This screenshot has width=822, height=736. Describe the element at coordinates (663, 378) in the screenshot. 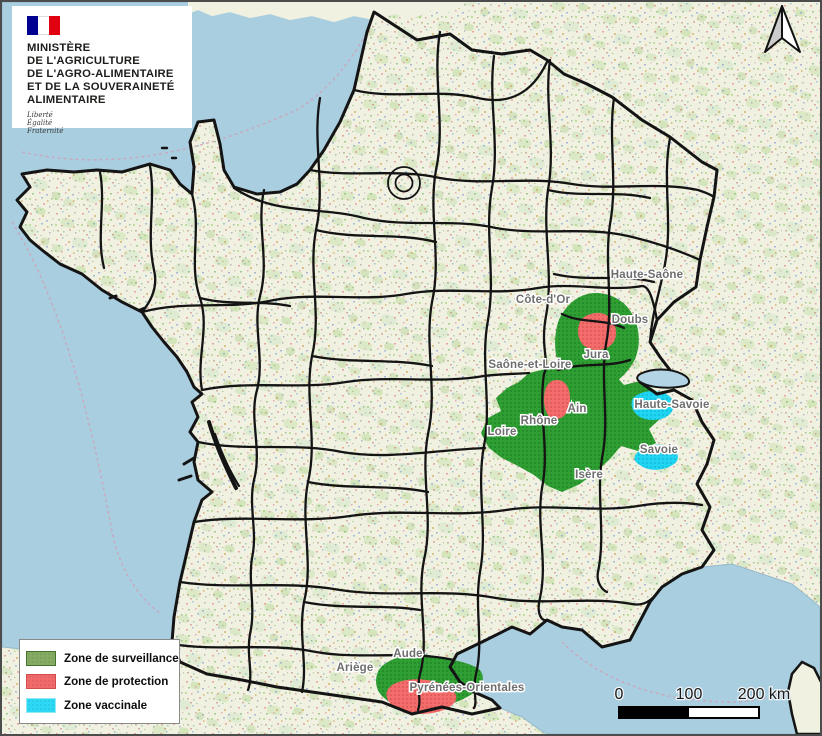

I see `lake-geneva` at that location.